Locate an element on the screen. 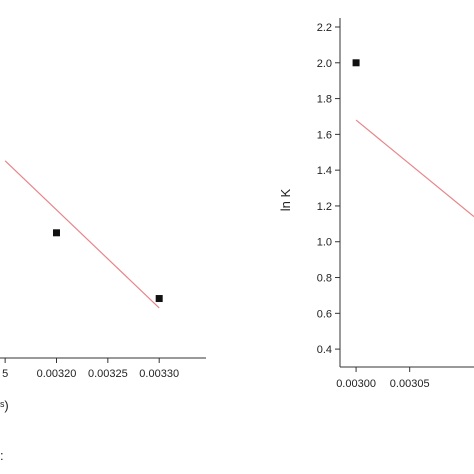 The height and width of the screenshot is (474, 474). right-y-tick-label: 1.6 is located at coordinates (324, 135).